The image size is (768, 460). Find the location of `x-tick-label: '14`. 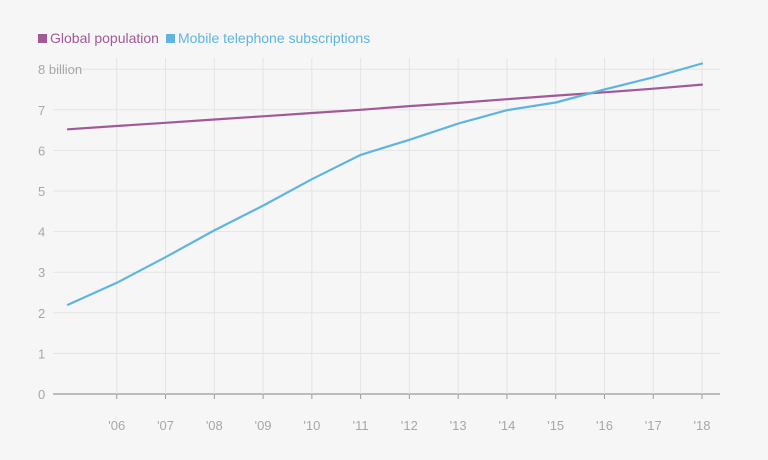

x-tick-label: '14 is located at coordinates (506, 425).